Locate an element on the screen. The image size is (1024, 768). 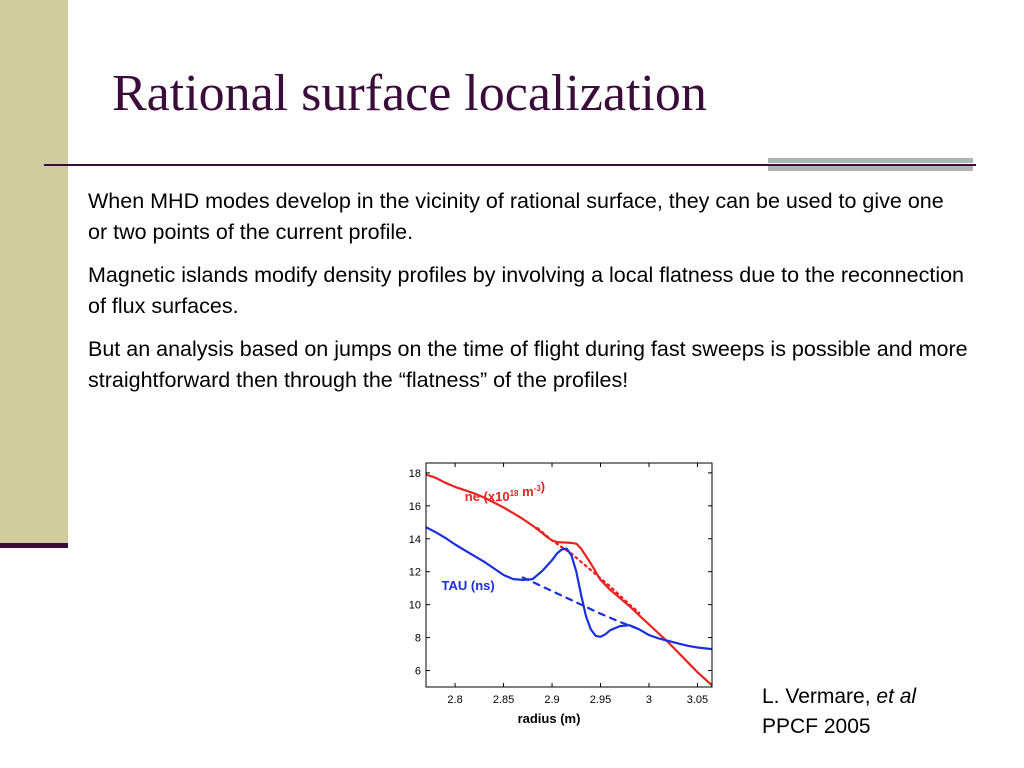
x-tick-label: 3.05 is located at coordinates (697, 700).